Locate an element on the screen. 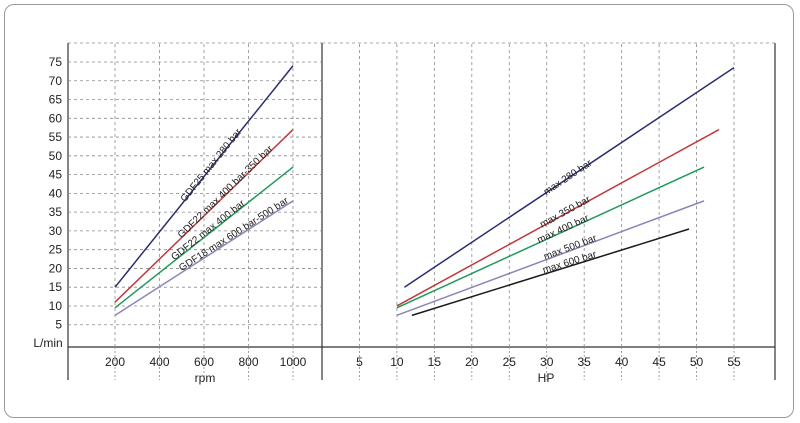 The image size is (800, 423). y-tick-label: 15 is located at coordinates (56, 287).